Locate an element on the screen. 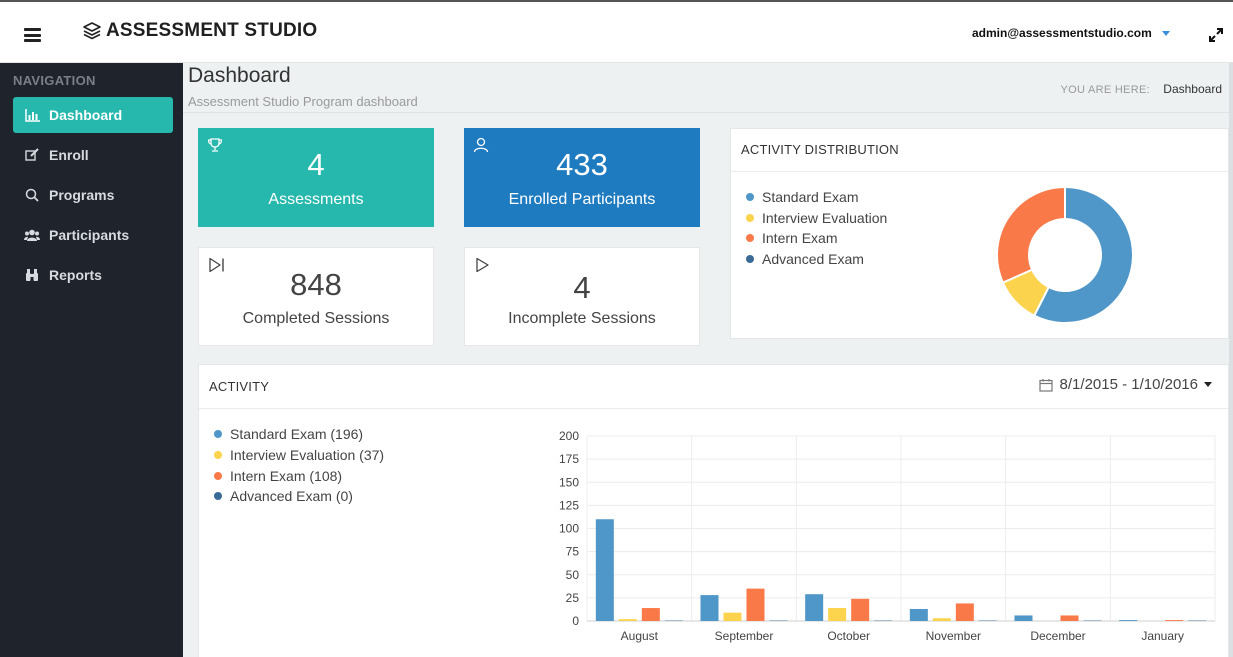 This screenshot has height=657, width=1233. skip-forward-icon is located at coordinates (216, 265).